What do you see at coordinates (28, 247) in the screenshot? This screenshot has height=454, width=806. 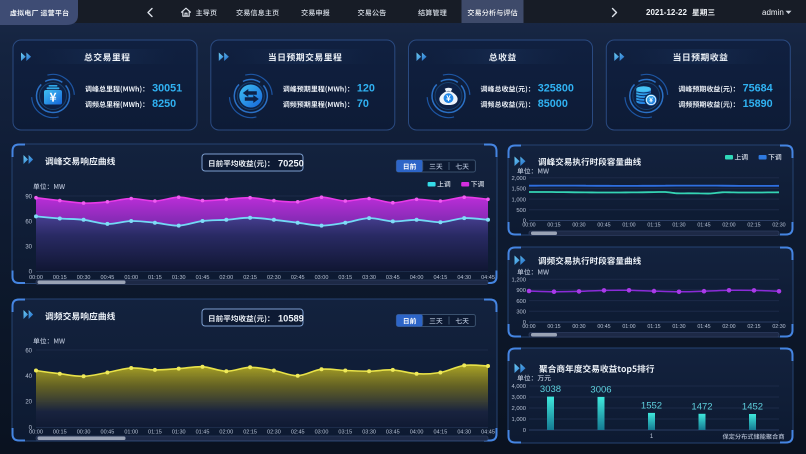 I see `svg-text: 30` at bounding box center [28, 247].